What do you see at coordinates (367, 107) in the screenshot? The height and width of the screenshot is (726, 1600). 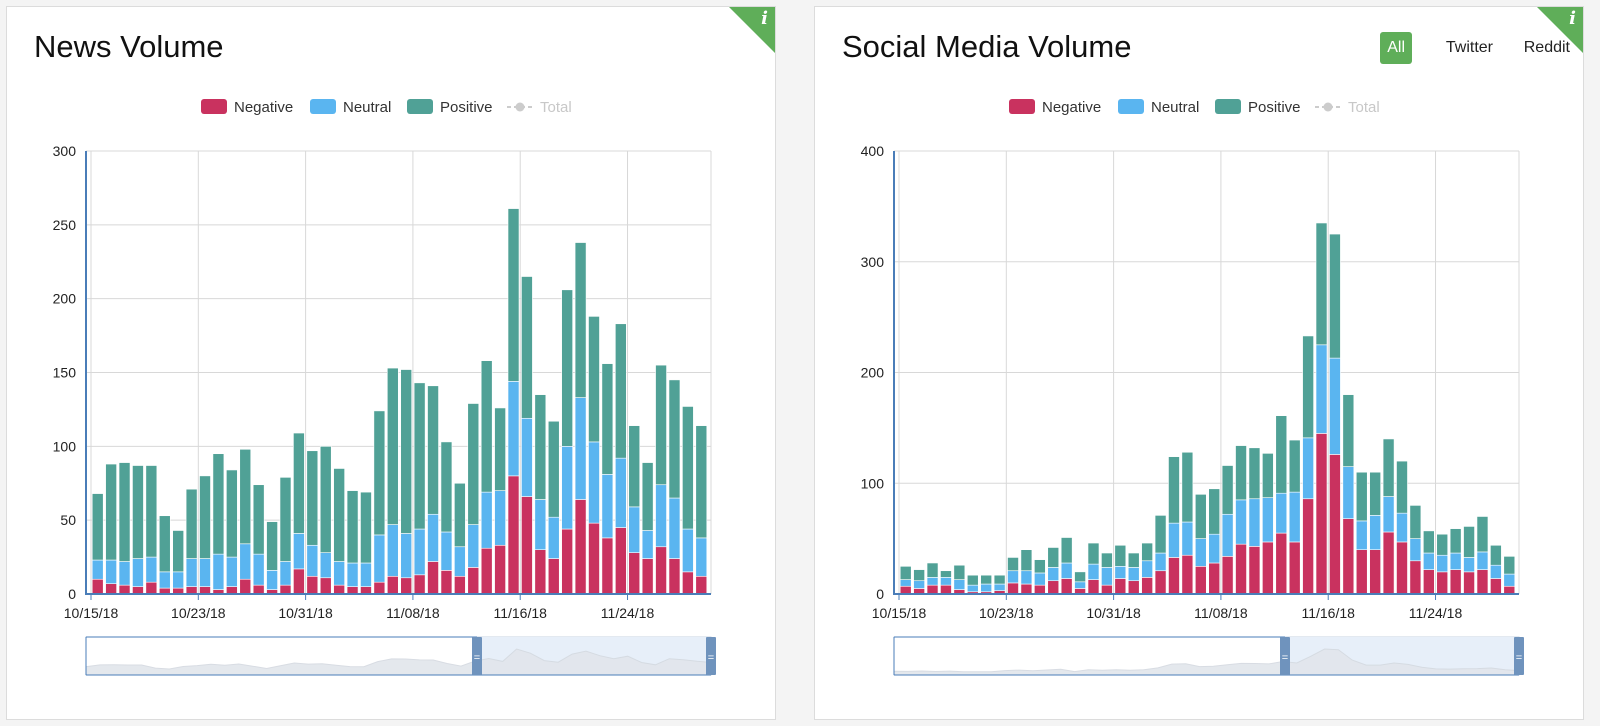 I see `legend-label: Neutral` at bounding box center [367, 107].